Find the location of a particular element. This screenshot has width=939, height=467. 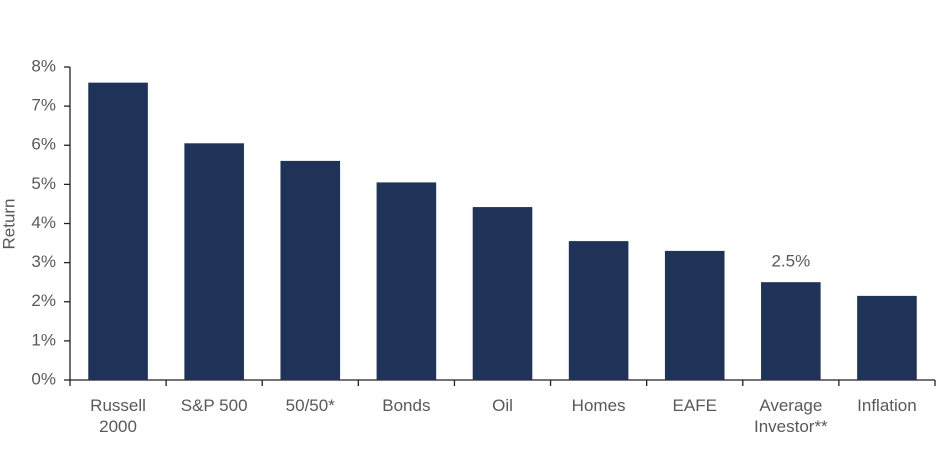

x-tick-label: S&P 500 is located at coordinates (214, 405).